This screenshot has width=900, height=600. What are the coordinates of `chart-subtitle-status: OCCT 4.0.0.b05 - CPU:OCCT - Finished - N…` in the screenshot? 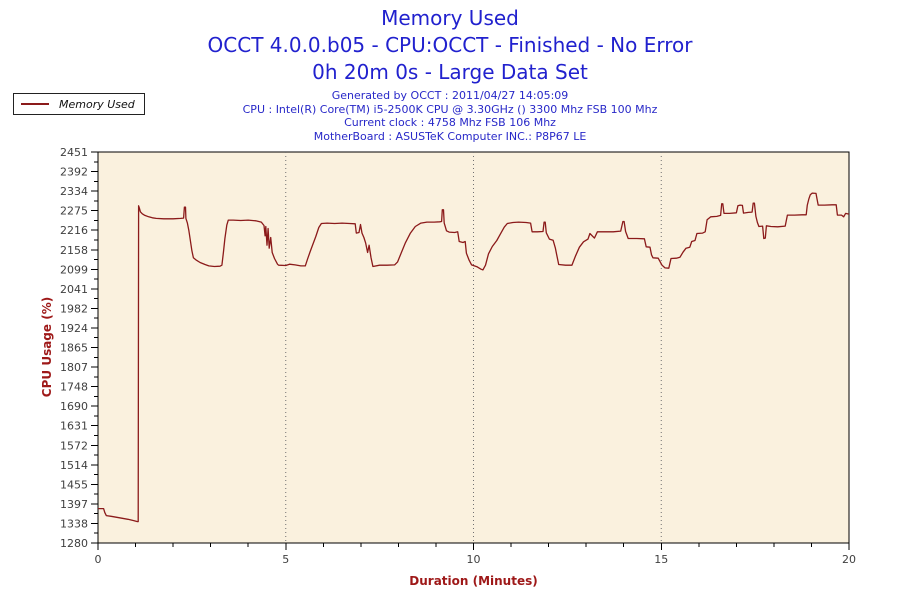 It's located at (450, 45).